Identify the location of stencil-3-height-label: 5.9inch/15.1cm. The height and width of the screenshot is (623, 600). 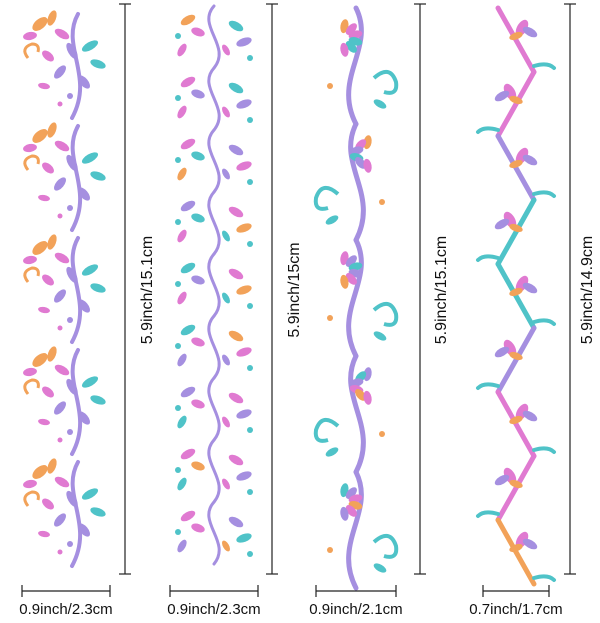
(441, 290).